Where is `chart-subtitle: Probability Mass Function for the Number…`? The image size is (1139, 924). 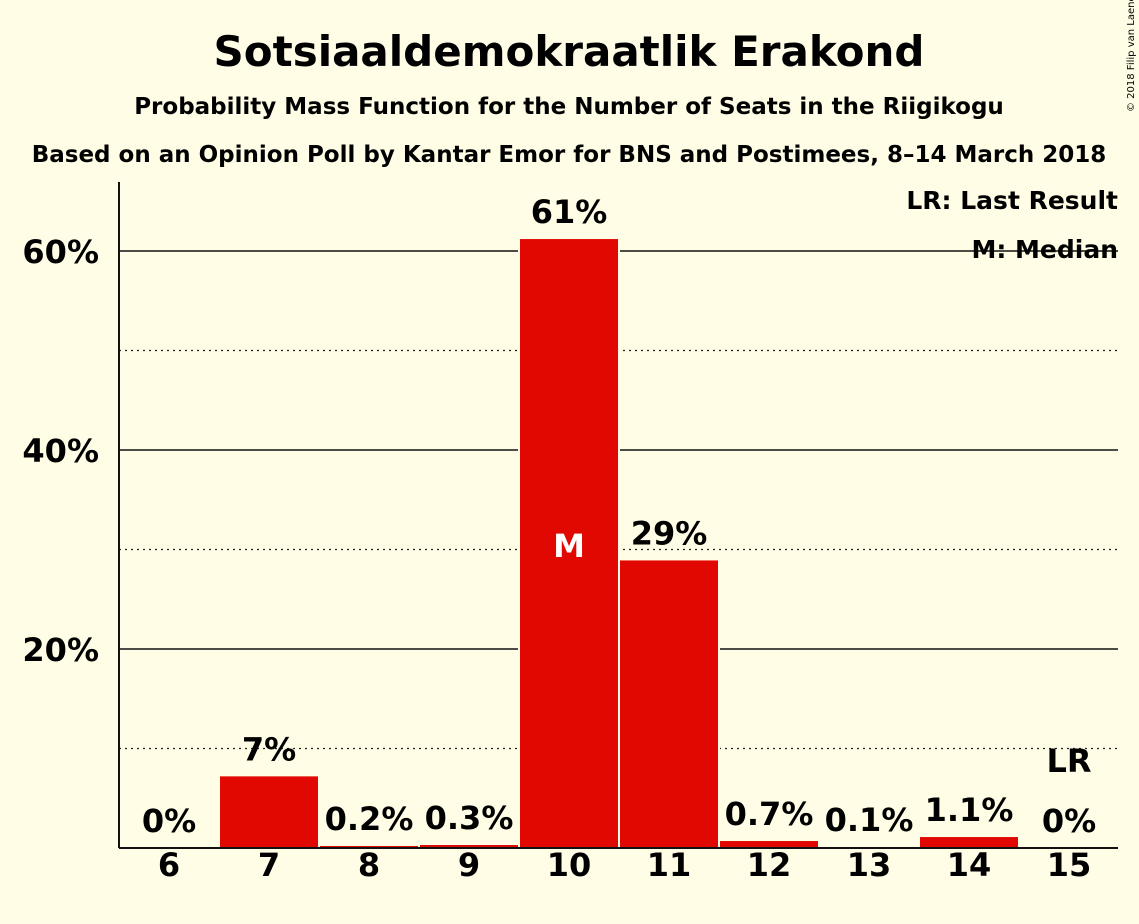
chart-subtitle: Probability Mass Function for the Number… is located at coordinates (569, 107).